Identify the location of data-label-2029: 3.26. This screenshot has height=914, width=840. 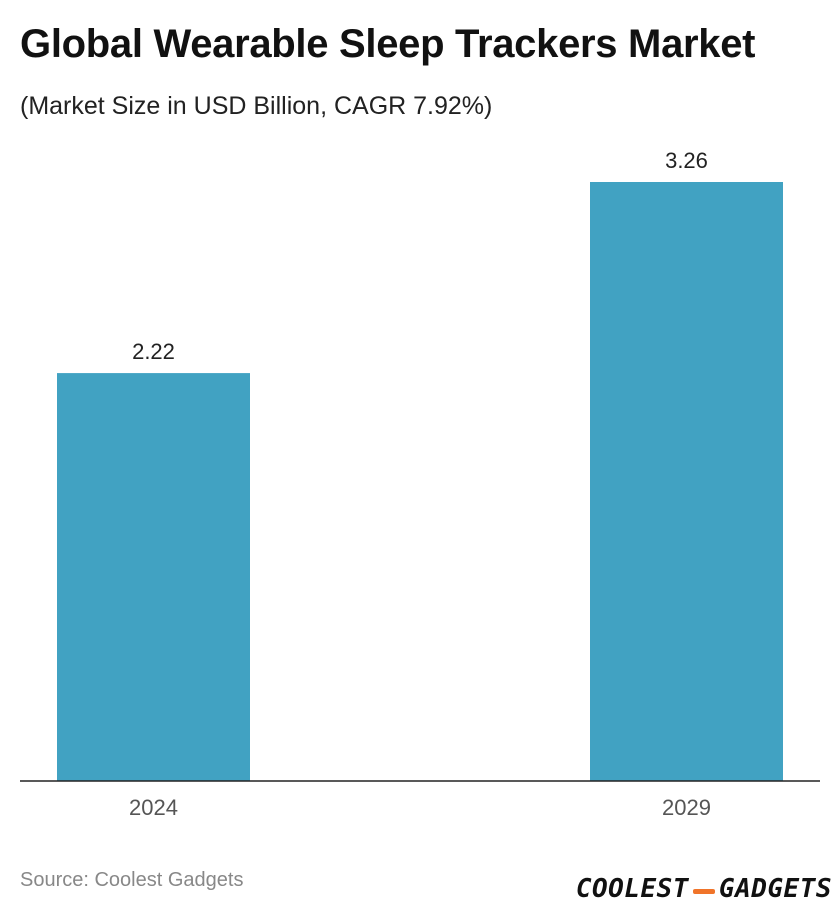
(686, 160).